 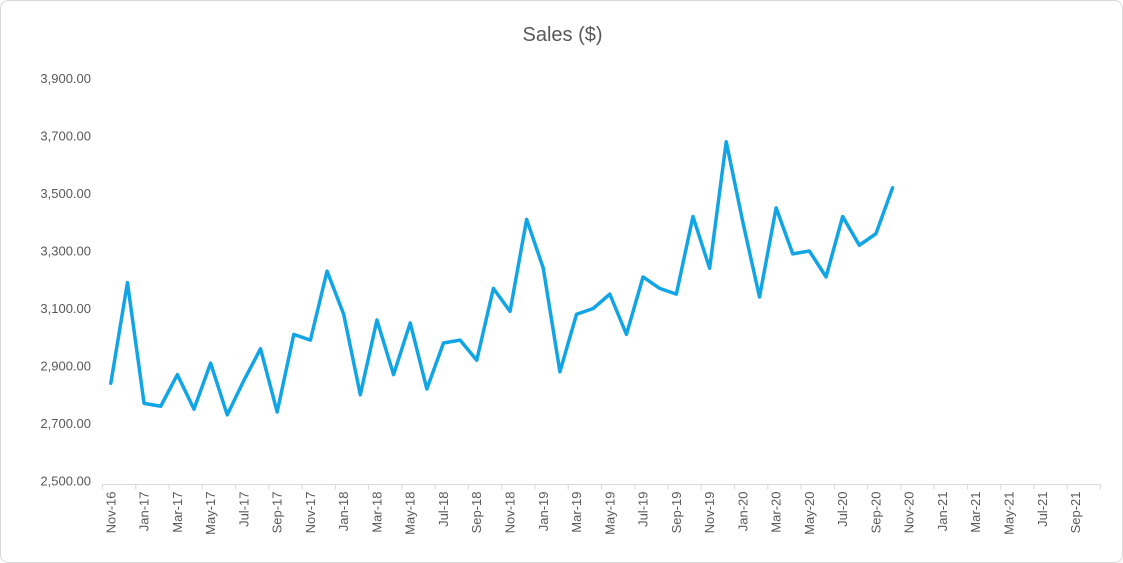 What do you see at coordinates (643, 509) in the screenshot?
I see `x-axis-tick-label: Jul-19` at bounding box center [643, 509].